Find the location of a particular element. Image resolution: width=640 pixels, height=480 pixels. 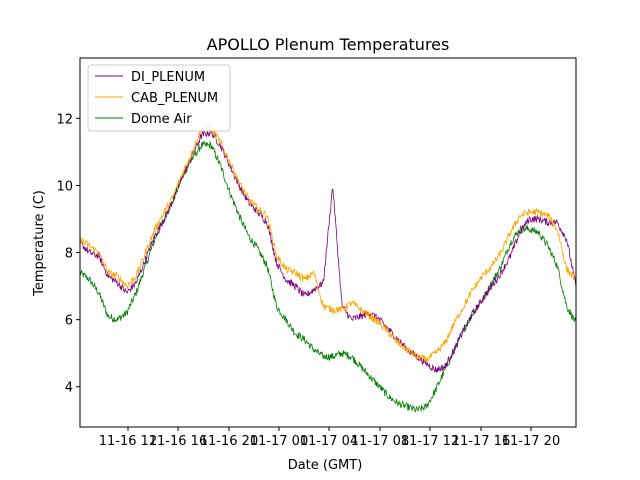

legend-box is located at coordinates (159, 98).